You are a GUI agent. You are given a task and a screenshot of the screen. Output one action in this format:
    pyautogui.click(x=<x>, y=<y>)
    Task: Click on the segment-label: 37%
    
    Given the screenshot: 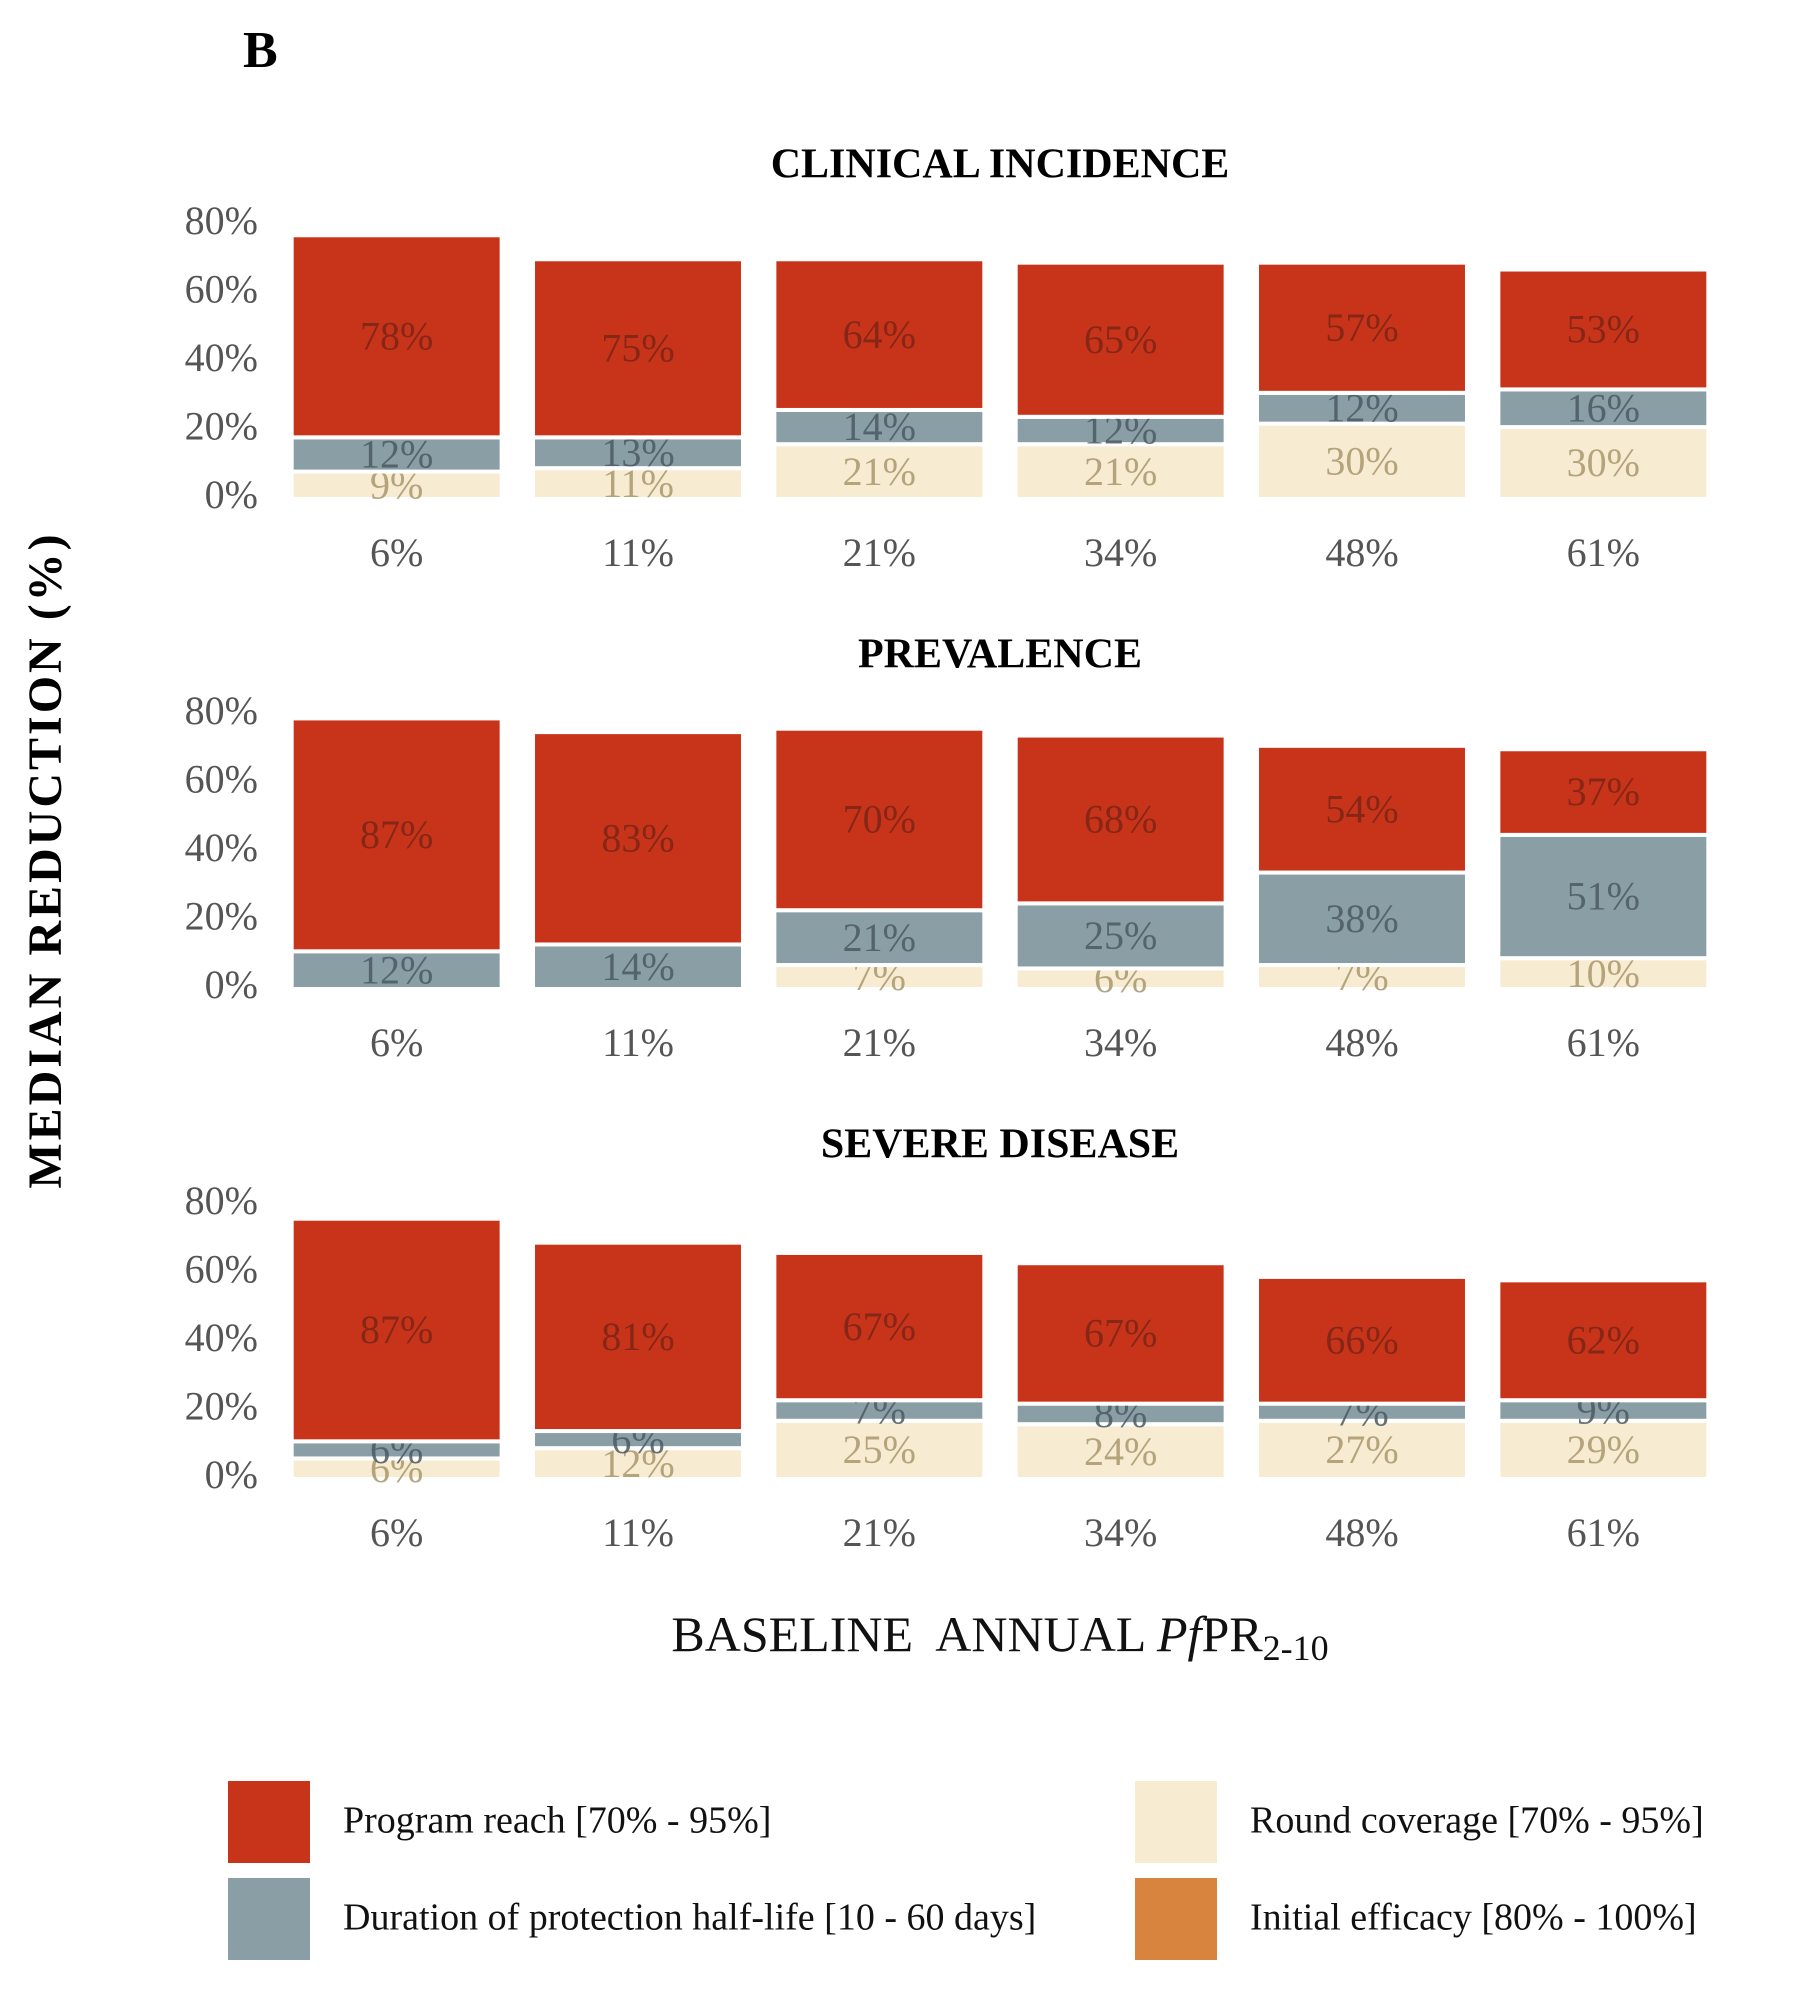 What is the action you would take?
    pyautogui.click(x=1603, y=791)
    